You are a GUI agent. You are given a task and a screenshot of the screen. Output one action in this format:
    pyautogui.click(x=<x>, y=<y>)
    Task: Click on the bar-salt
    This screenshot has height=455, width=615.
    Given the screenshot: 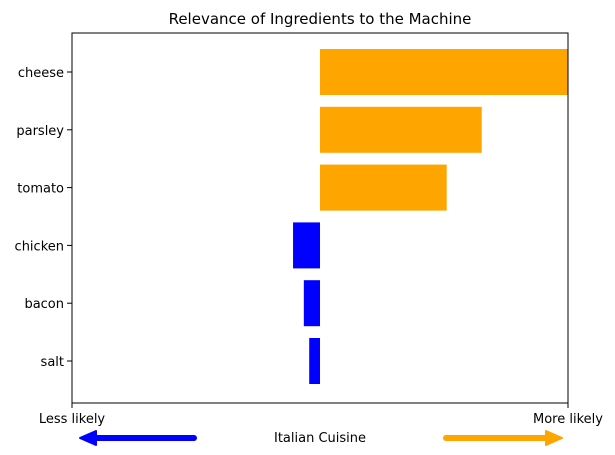 What is the action you would take?
    pyautogui.click(x=314, y=361)
    